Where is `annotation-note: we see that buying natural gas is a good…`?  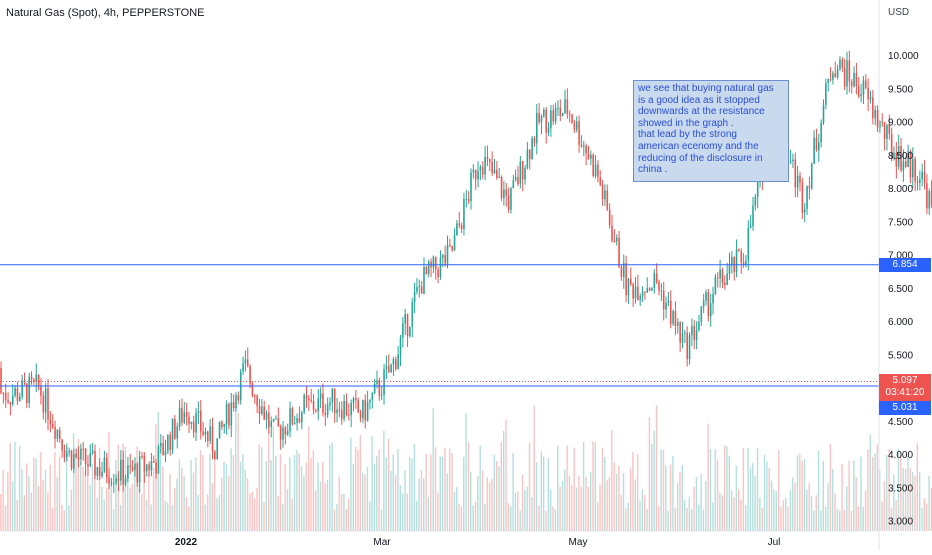
annotation-note: we see that buying natural gas is a good… is located at coordinates (711, 131).